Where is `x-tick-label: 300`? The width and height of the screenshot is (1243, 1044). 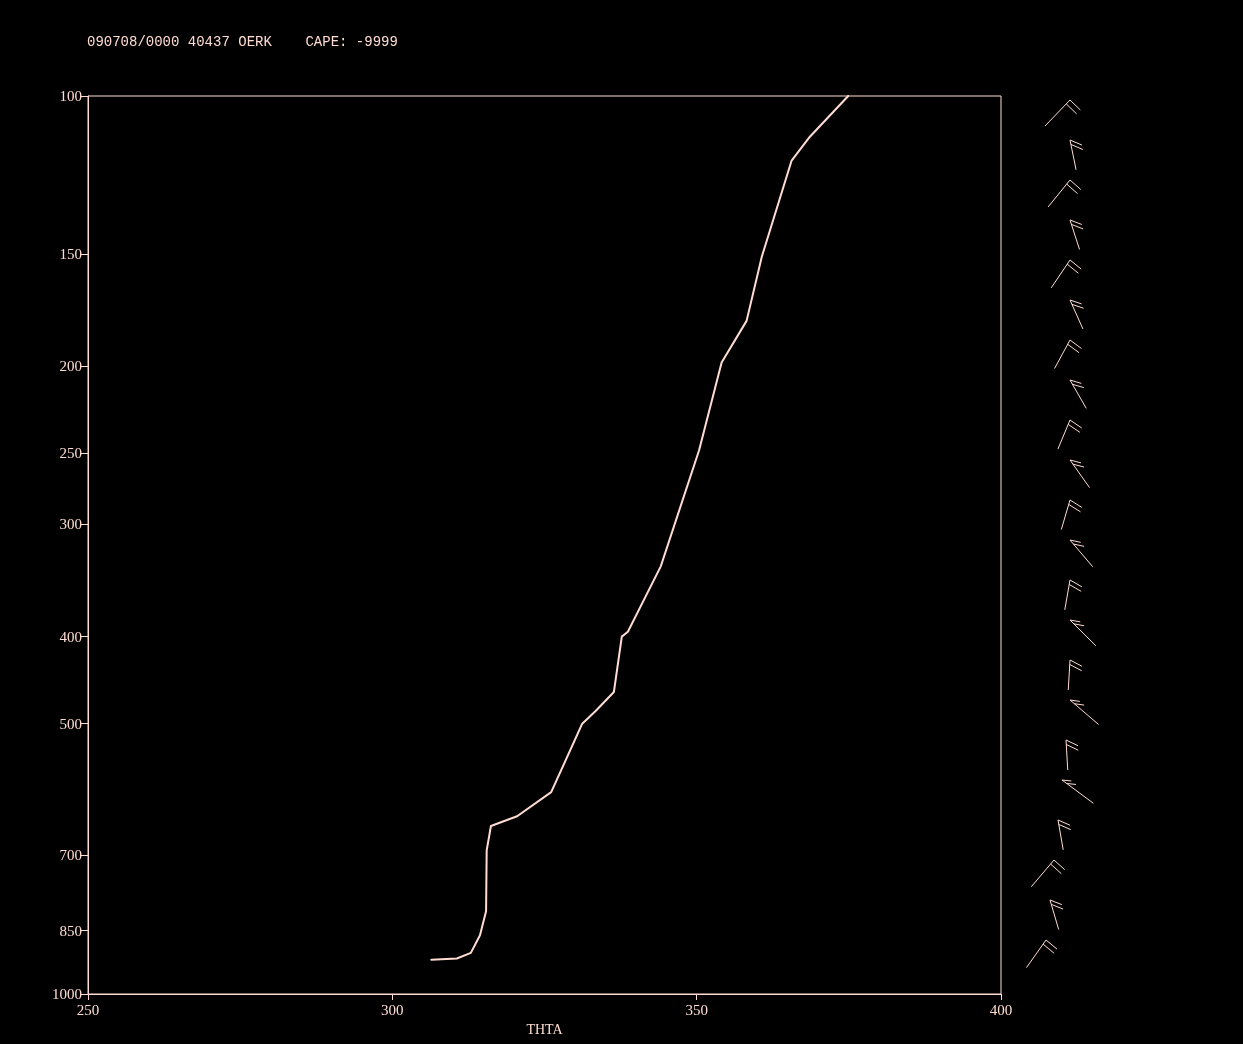 x-tick-label: 300 is located at coordinates (392, 1009).